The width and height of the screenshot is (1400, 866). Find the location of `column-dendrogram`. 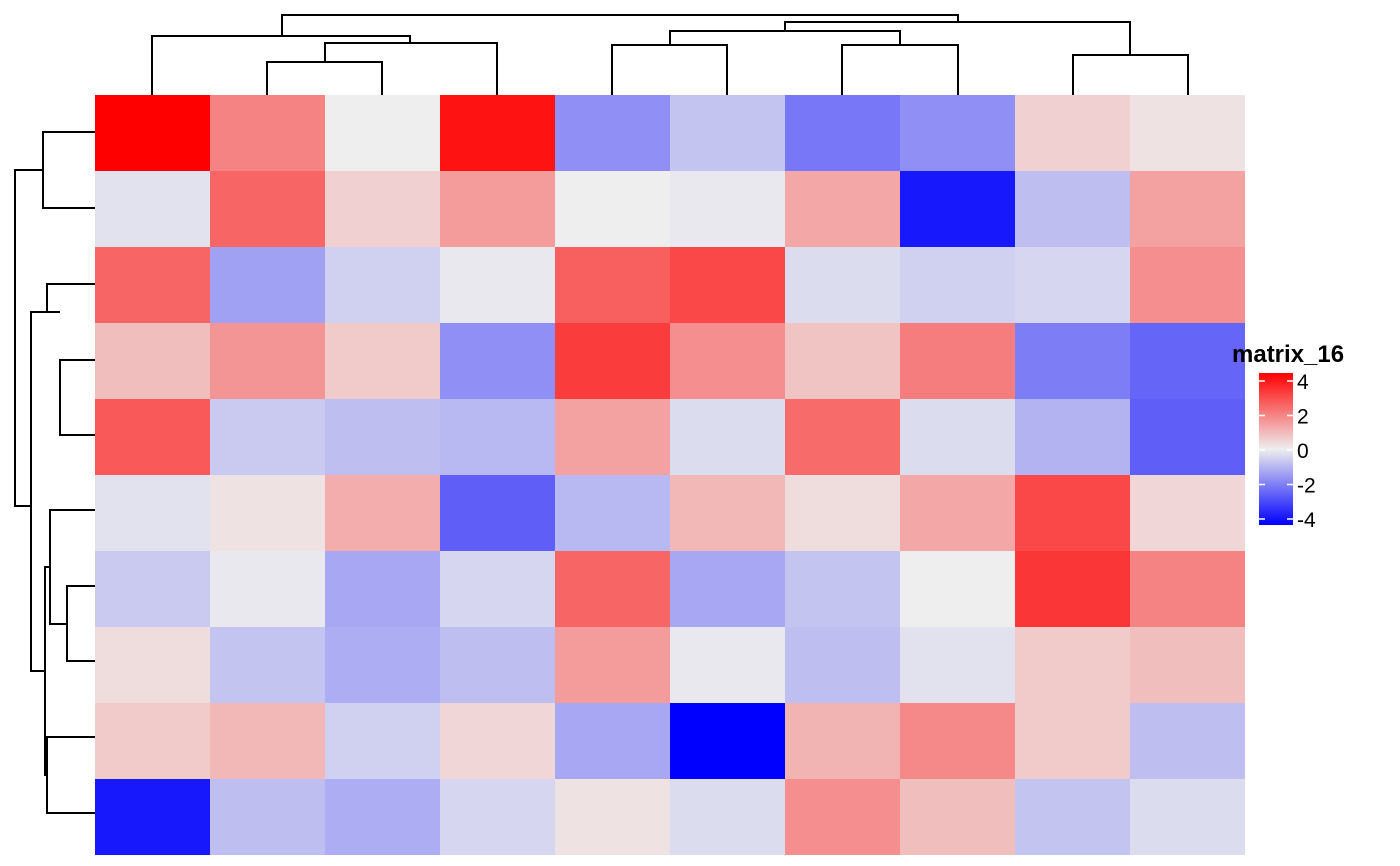

column-dendrogram is located at coordinates (670, 54).